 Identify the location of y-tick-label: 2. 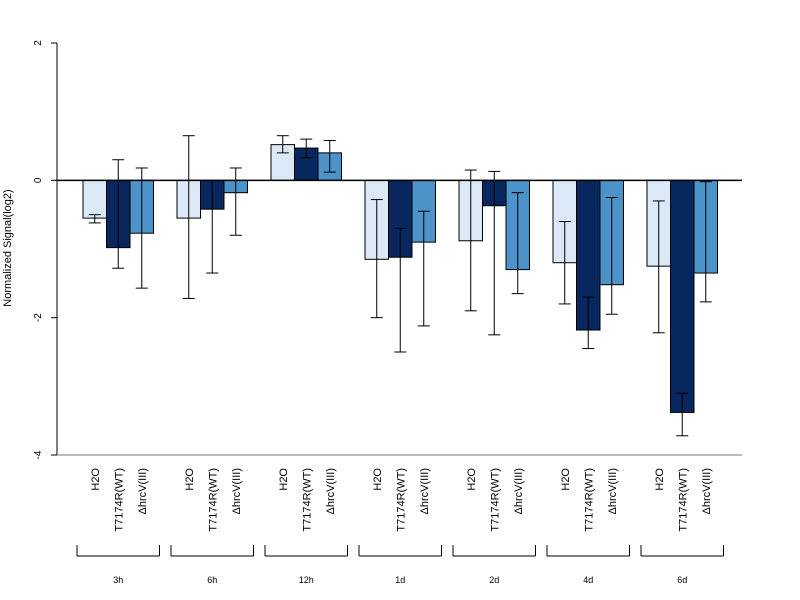
(38, 43).